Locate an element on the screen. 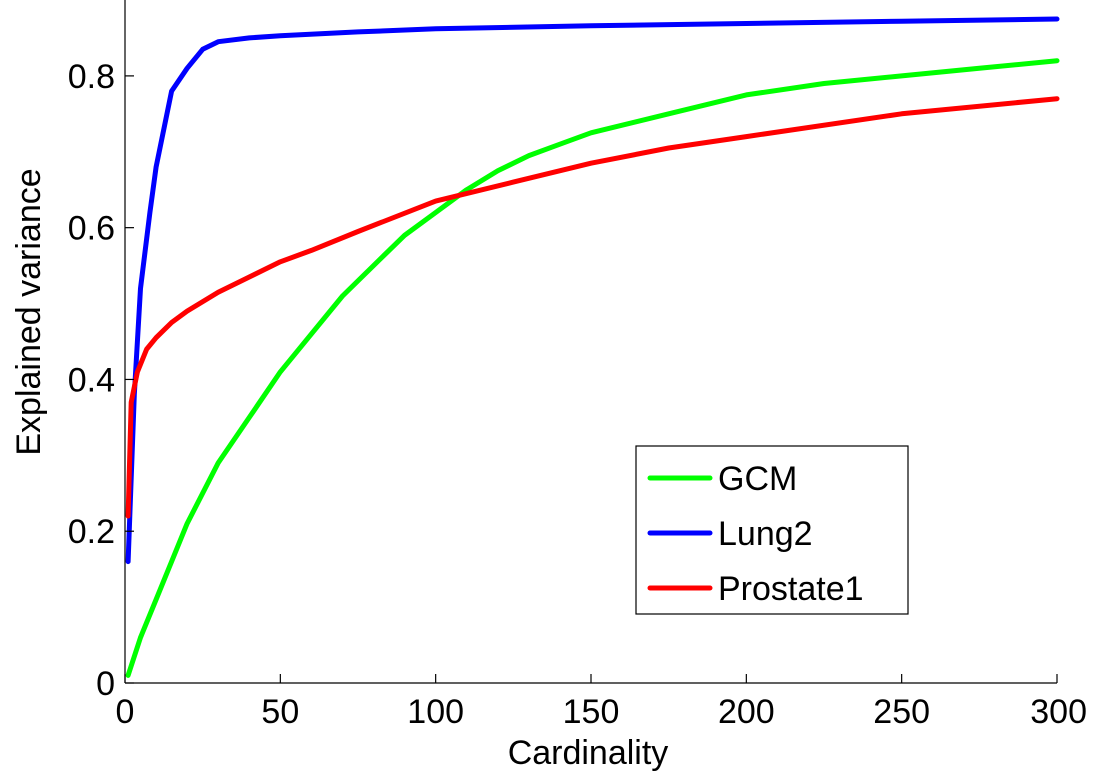 This screenshot has width=1105, height=779. y-tick-label: 0 is located at coordinates (105, 684).